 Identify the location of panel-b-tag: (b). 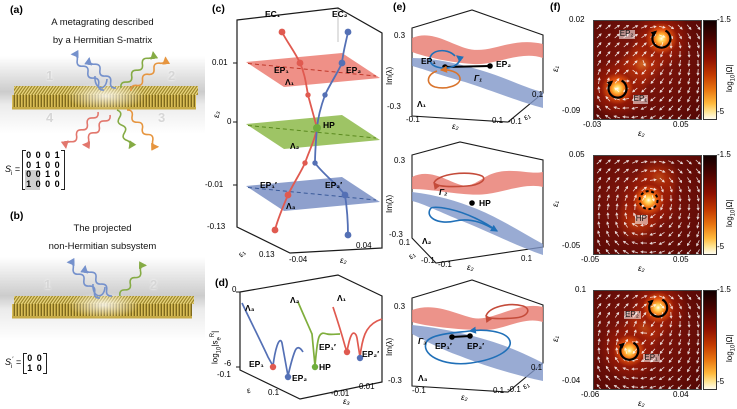
(17, 216).